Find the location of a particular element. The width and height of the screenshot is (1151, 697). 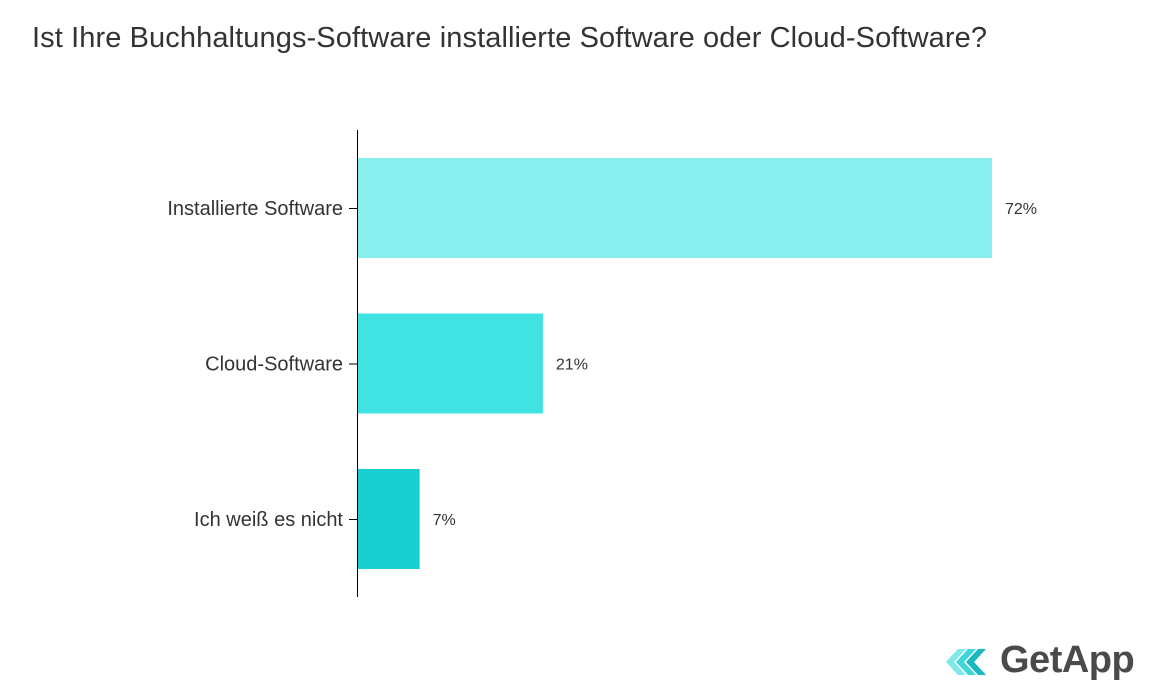

category-label: Ich weiß es nicht is located at coordinates (268, 520).